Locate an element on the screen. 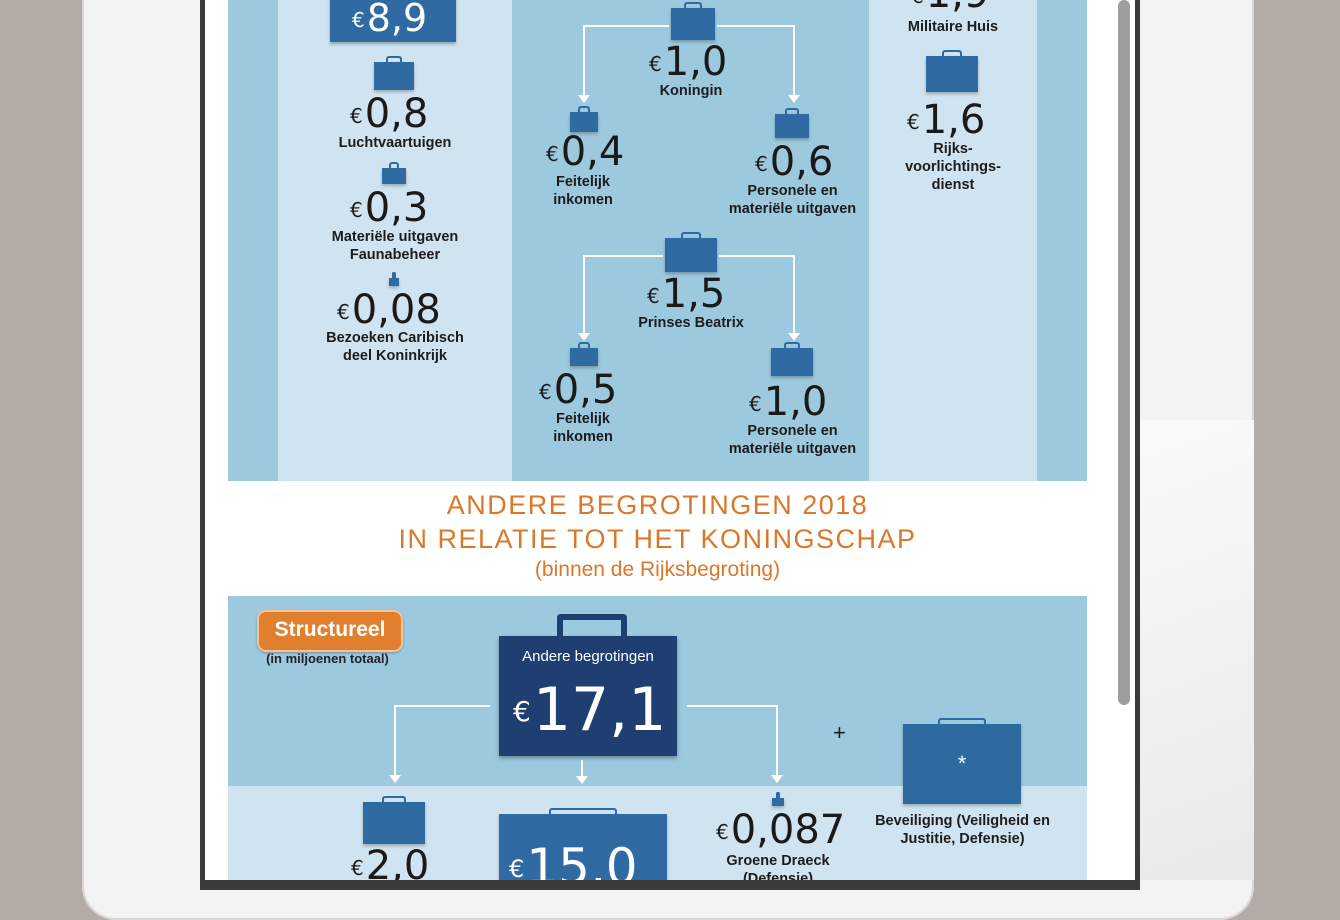  label-caribisch: Bezoeken Caribisch deel Koninkrijk is located at coordinates (395, 347).